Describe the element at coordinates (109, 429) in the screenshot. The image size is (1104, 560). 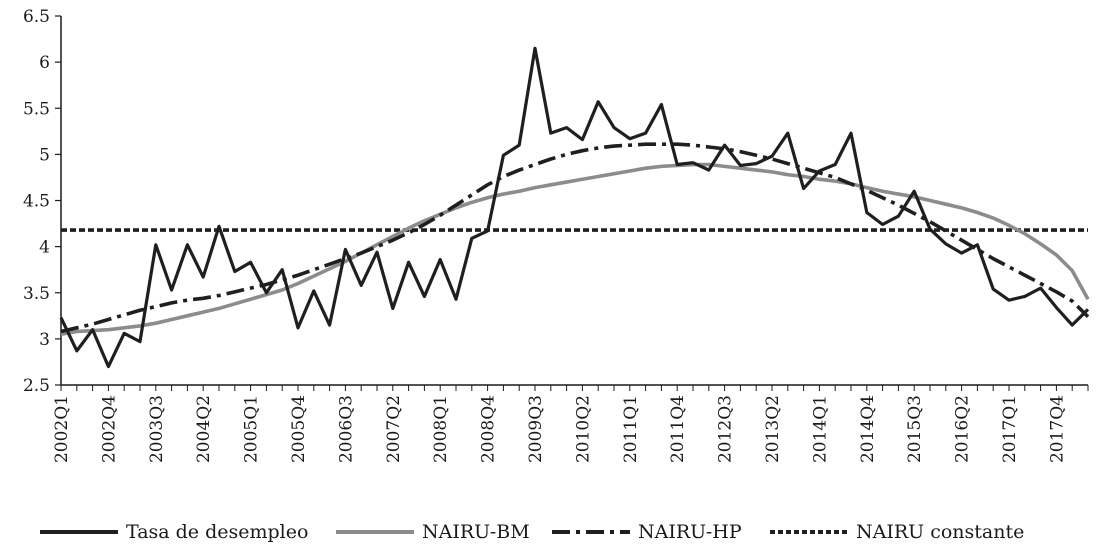
I see `x-tick-label: 2002Q4` at that location.